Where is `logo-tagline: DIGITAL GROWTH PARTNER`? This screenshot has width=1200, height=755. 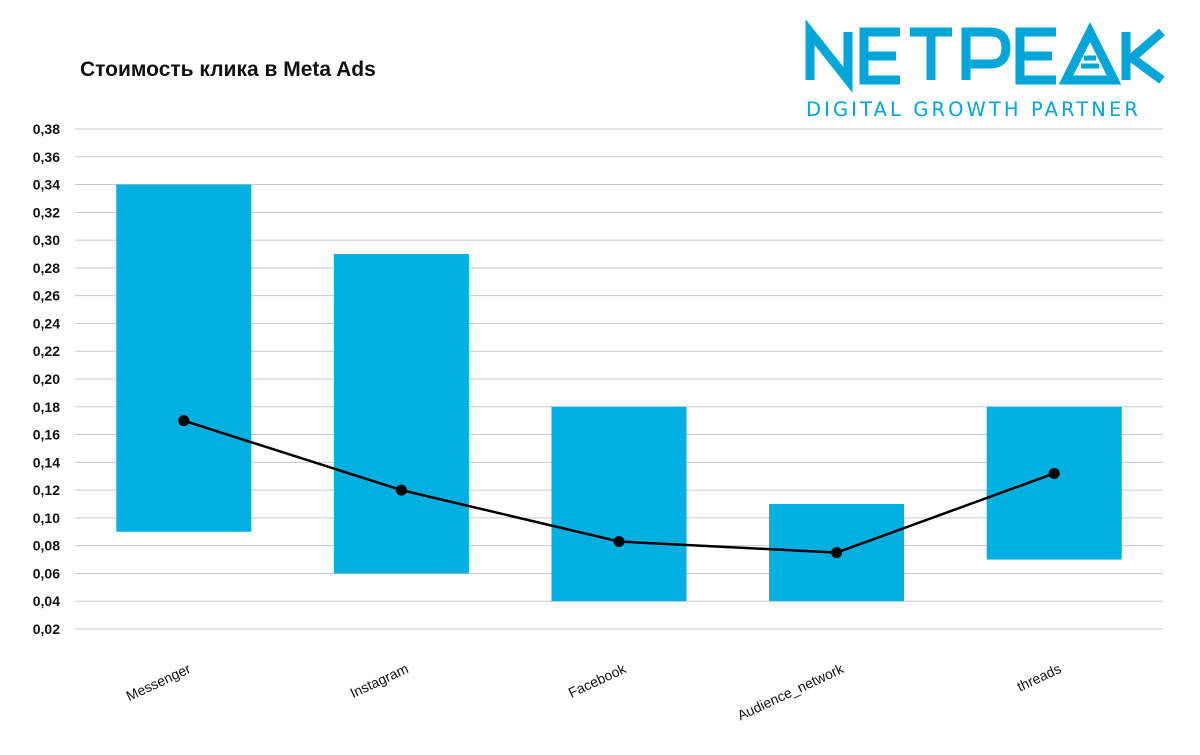
logo-tagline: DIGITAL GROWTH PARTNER is located at coordinates (973, 109).